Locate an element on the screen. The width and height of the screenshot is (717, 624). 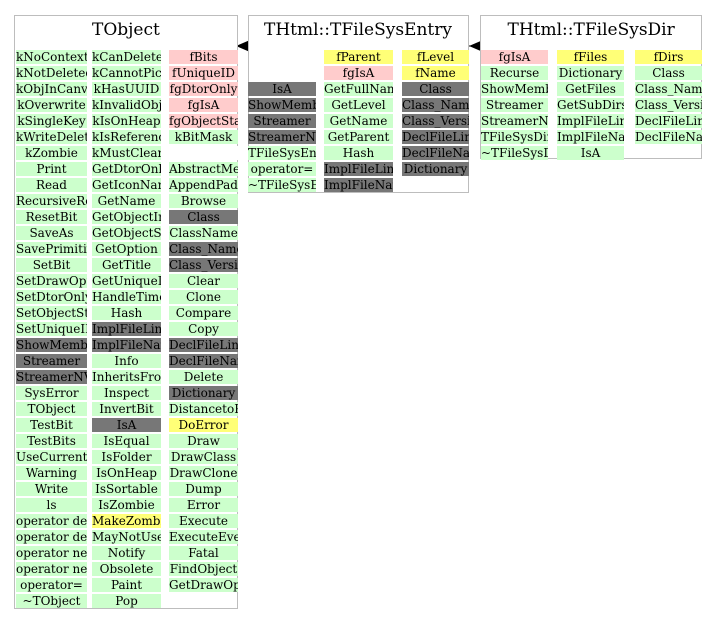
member-cell: GetObjectStat is located at coordinates (126, 233).